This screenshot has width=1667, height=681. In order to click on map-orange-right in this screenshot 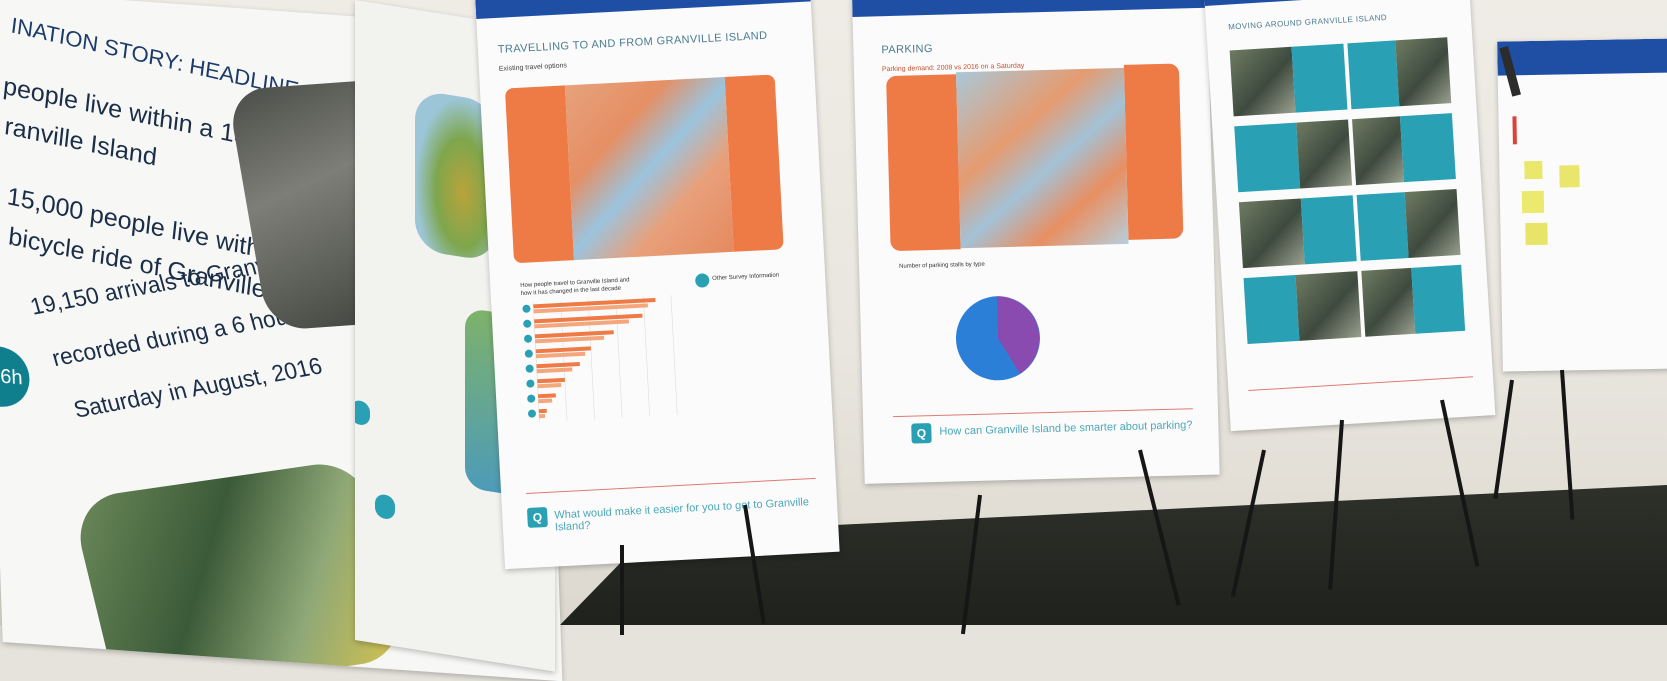, I will do `click(754, 163)`.